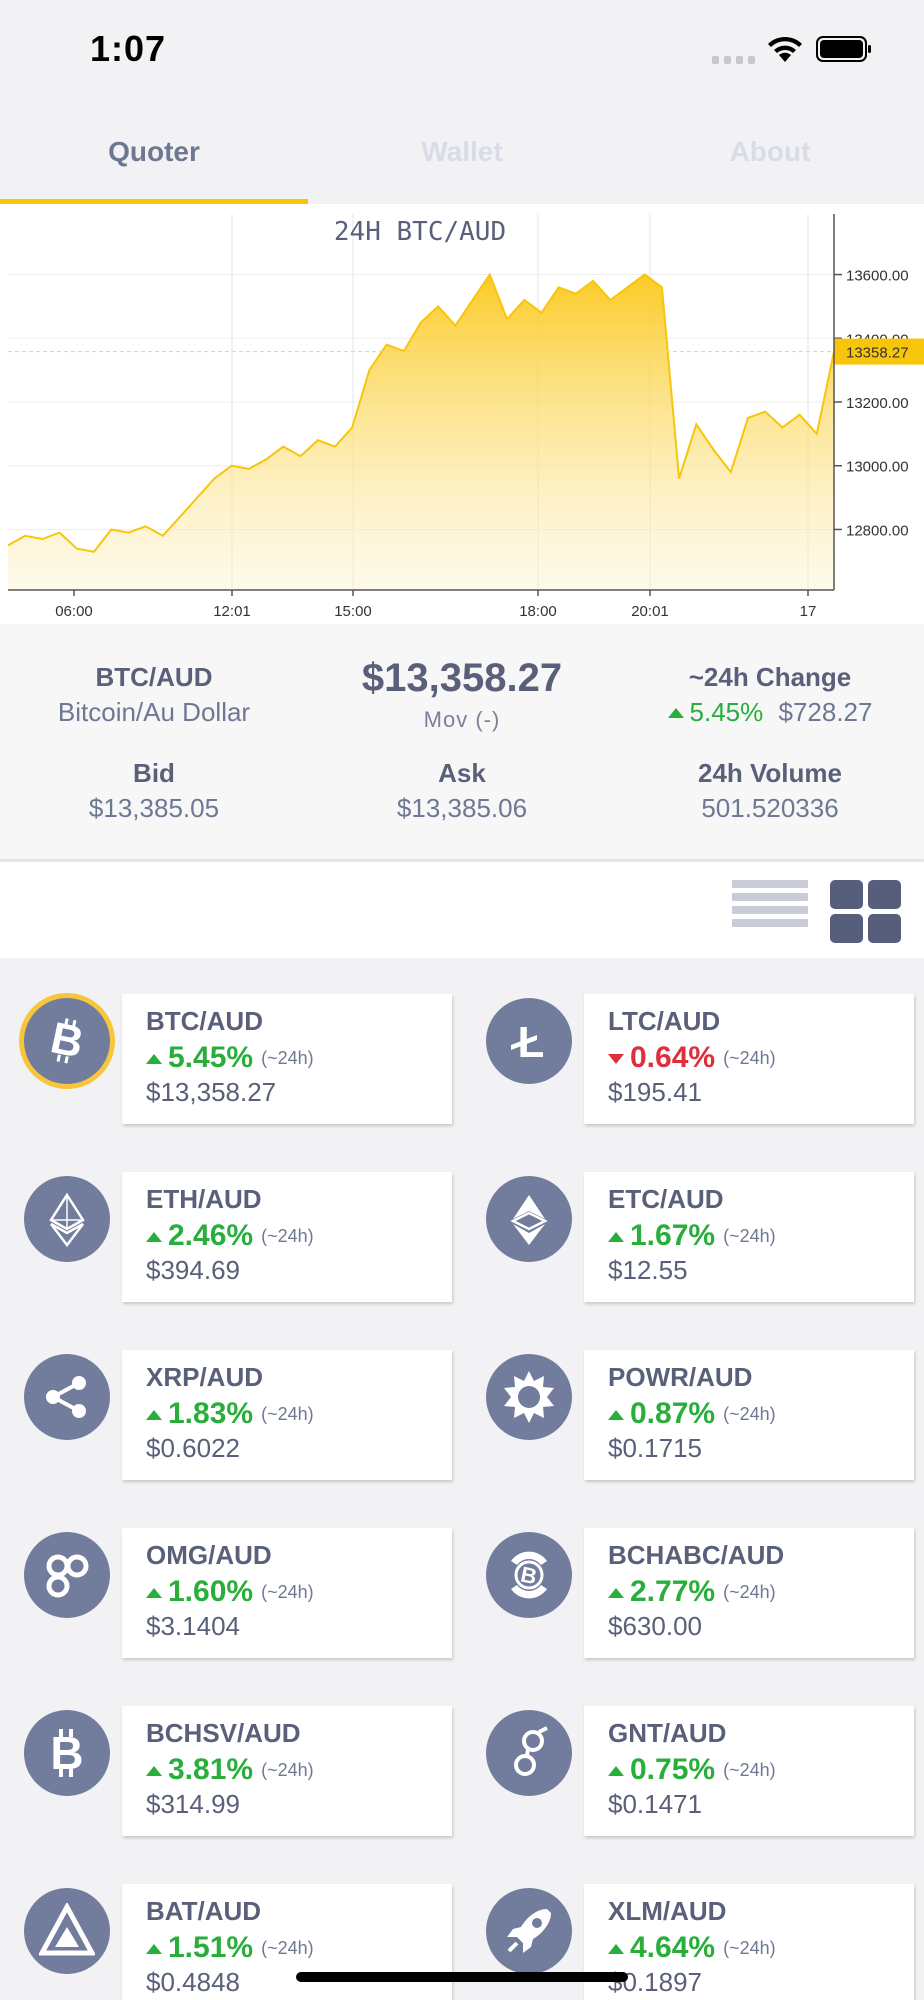  I want to click on pair-tile: B BCHABC/AUD 2.77% (~24h) $630.00, so click(693, 1581).